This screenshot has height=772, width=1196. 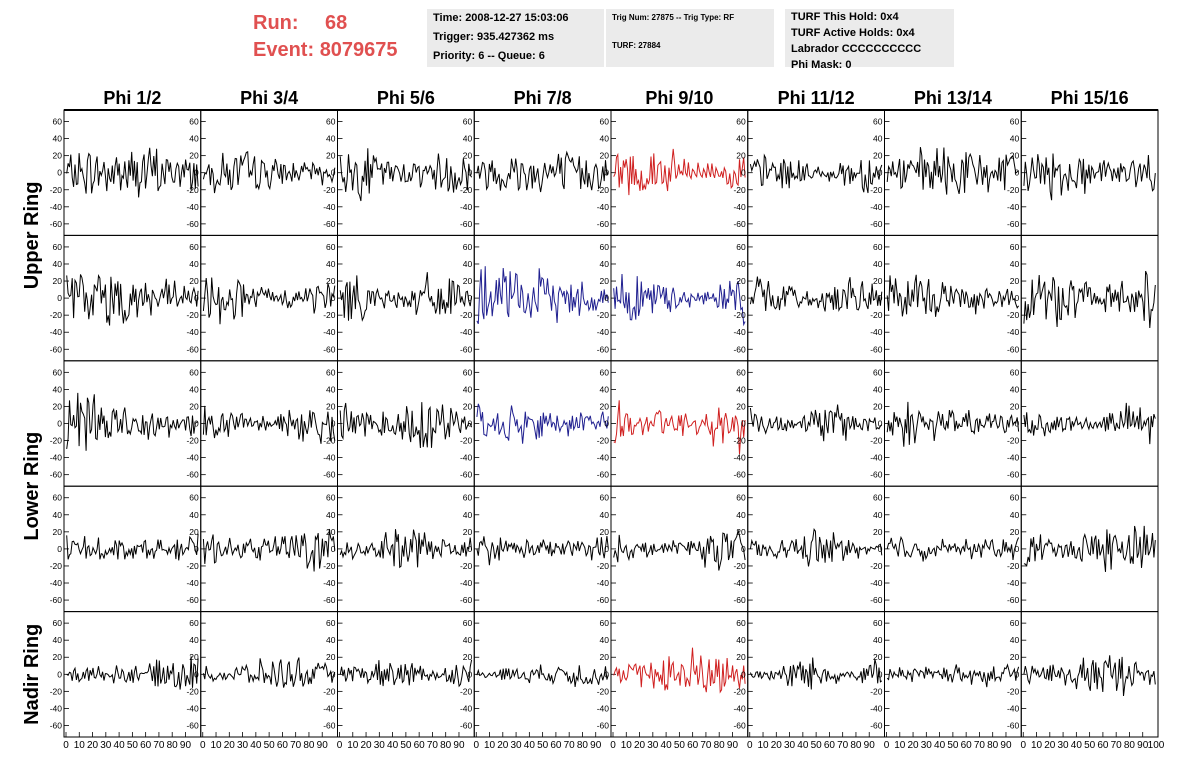 I want to click on waveform-trace-r5-c2, so click(x=269, y=672).